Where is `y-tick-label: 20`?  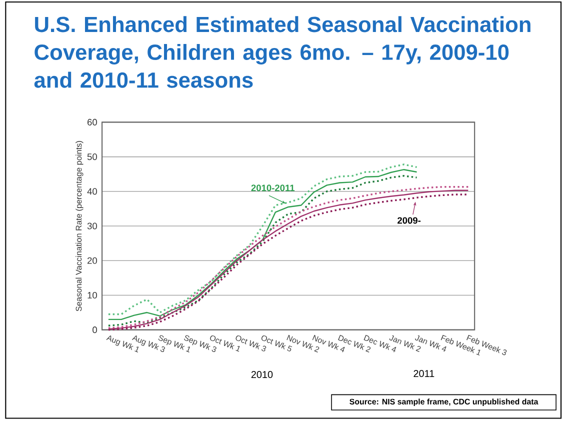
y-tick-label: 20 is located at coordinates (92, 260).